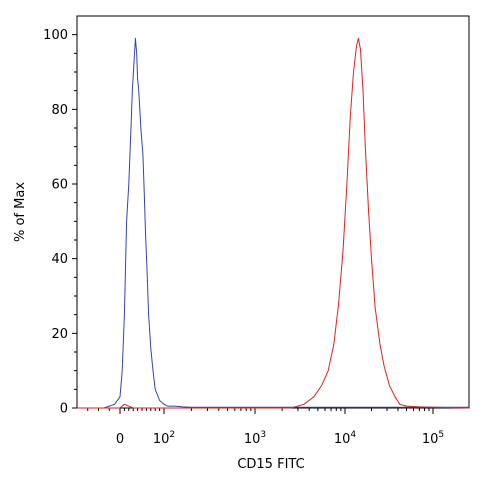 The width and height of the screenshot is (485, 480). I want to click on y-tick-label: 0, so click(64, 409).